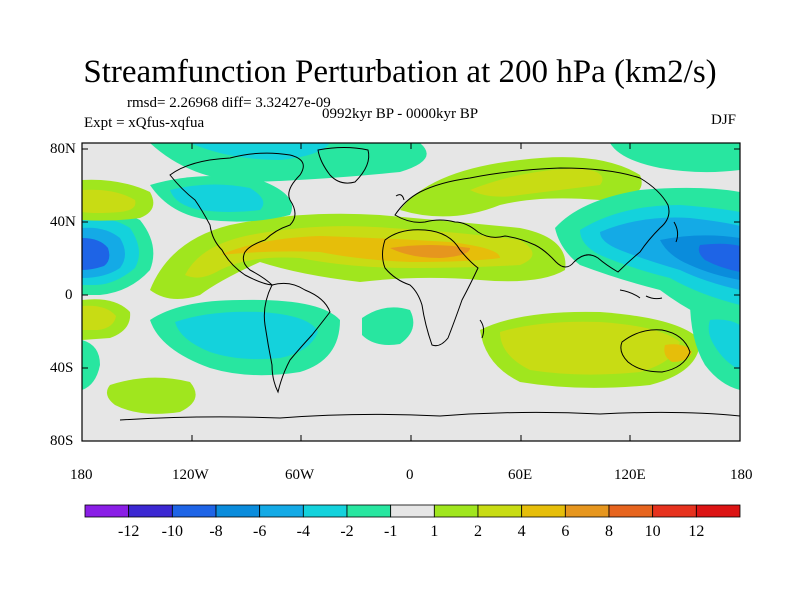 The height and width of the screenshot is (600, 800). Describe the element at coordinates (675, 158) in the screenshot. I see `field-ne-corner` at that location.